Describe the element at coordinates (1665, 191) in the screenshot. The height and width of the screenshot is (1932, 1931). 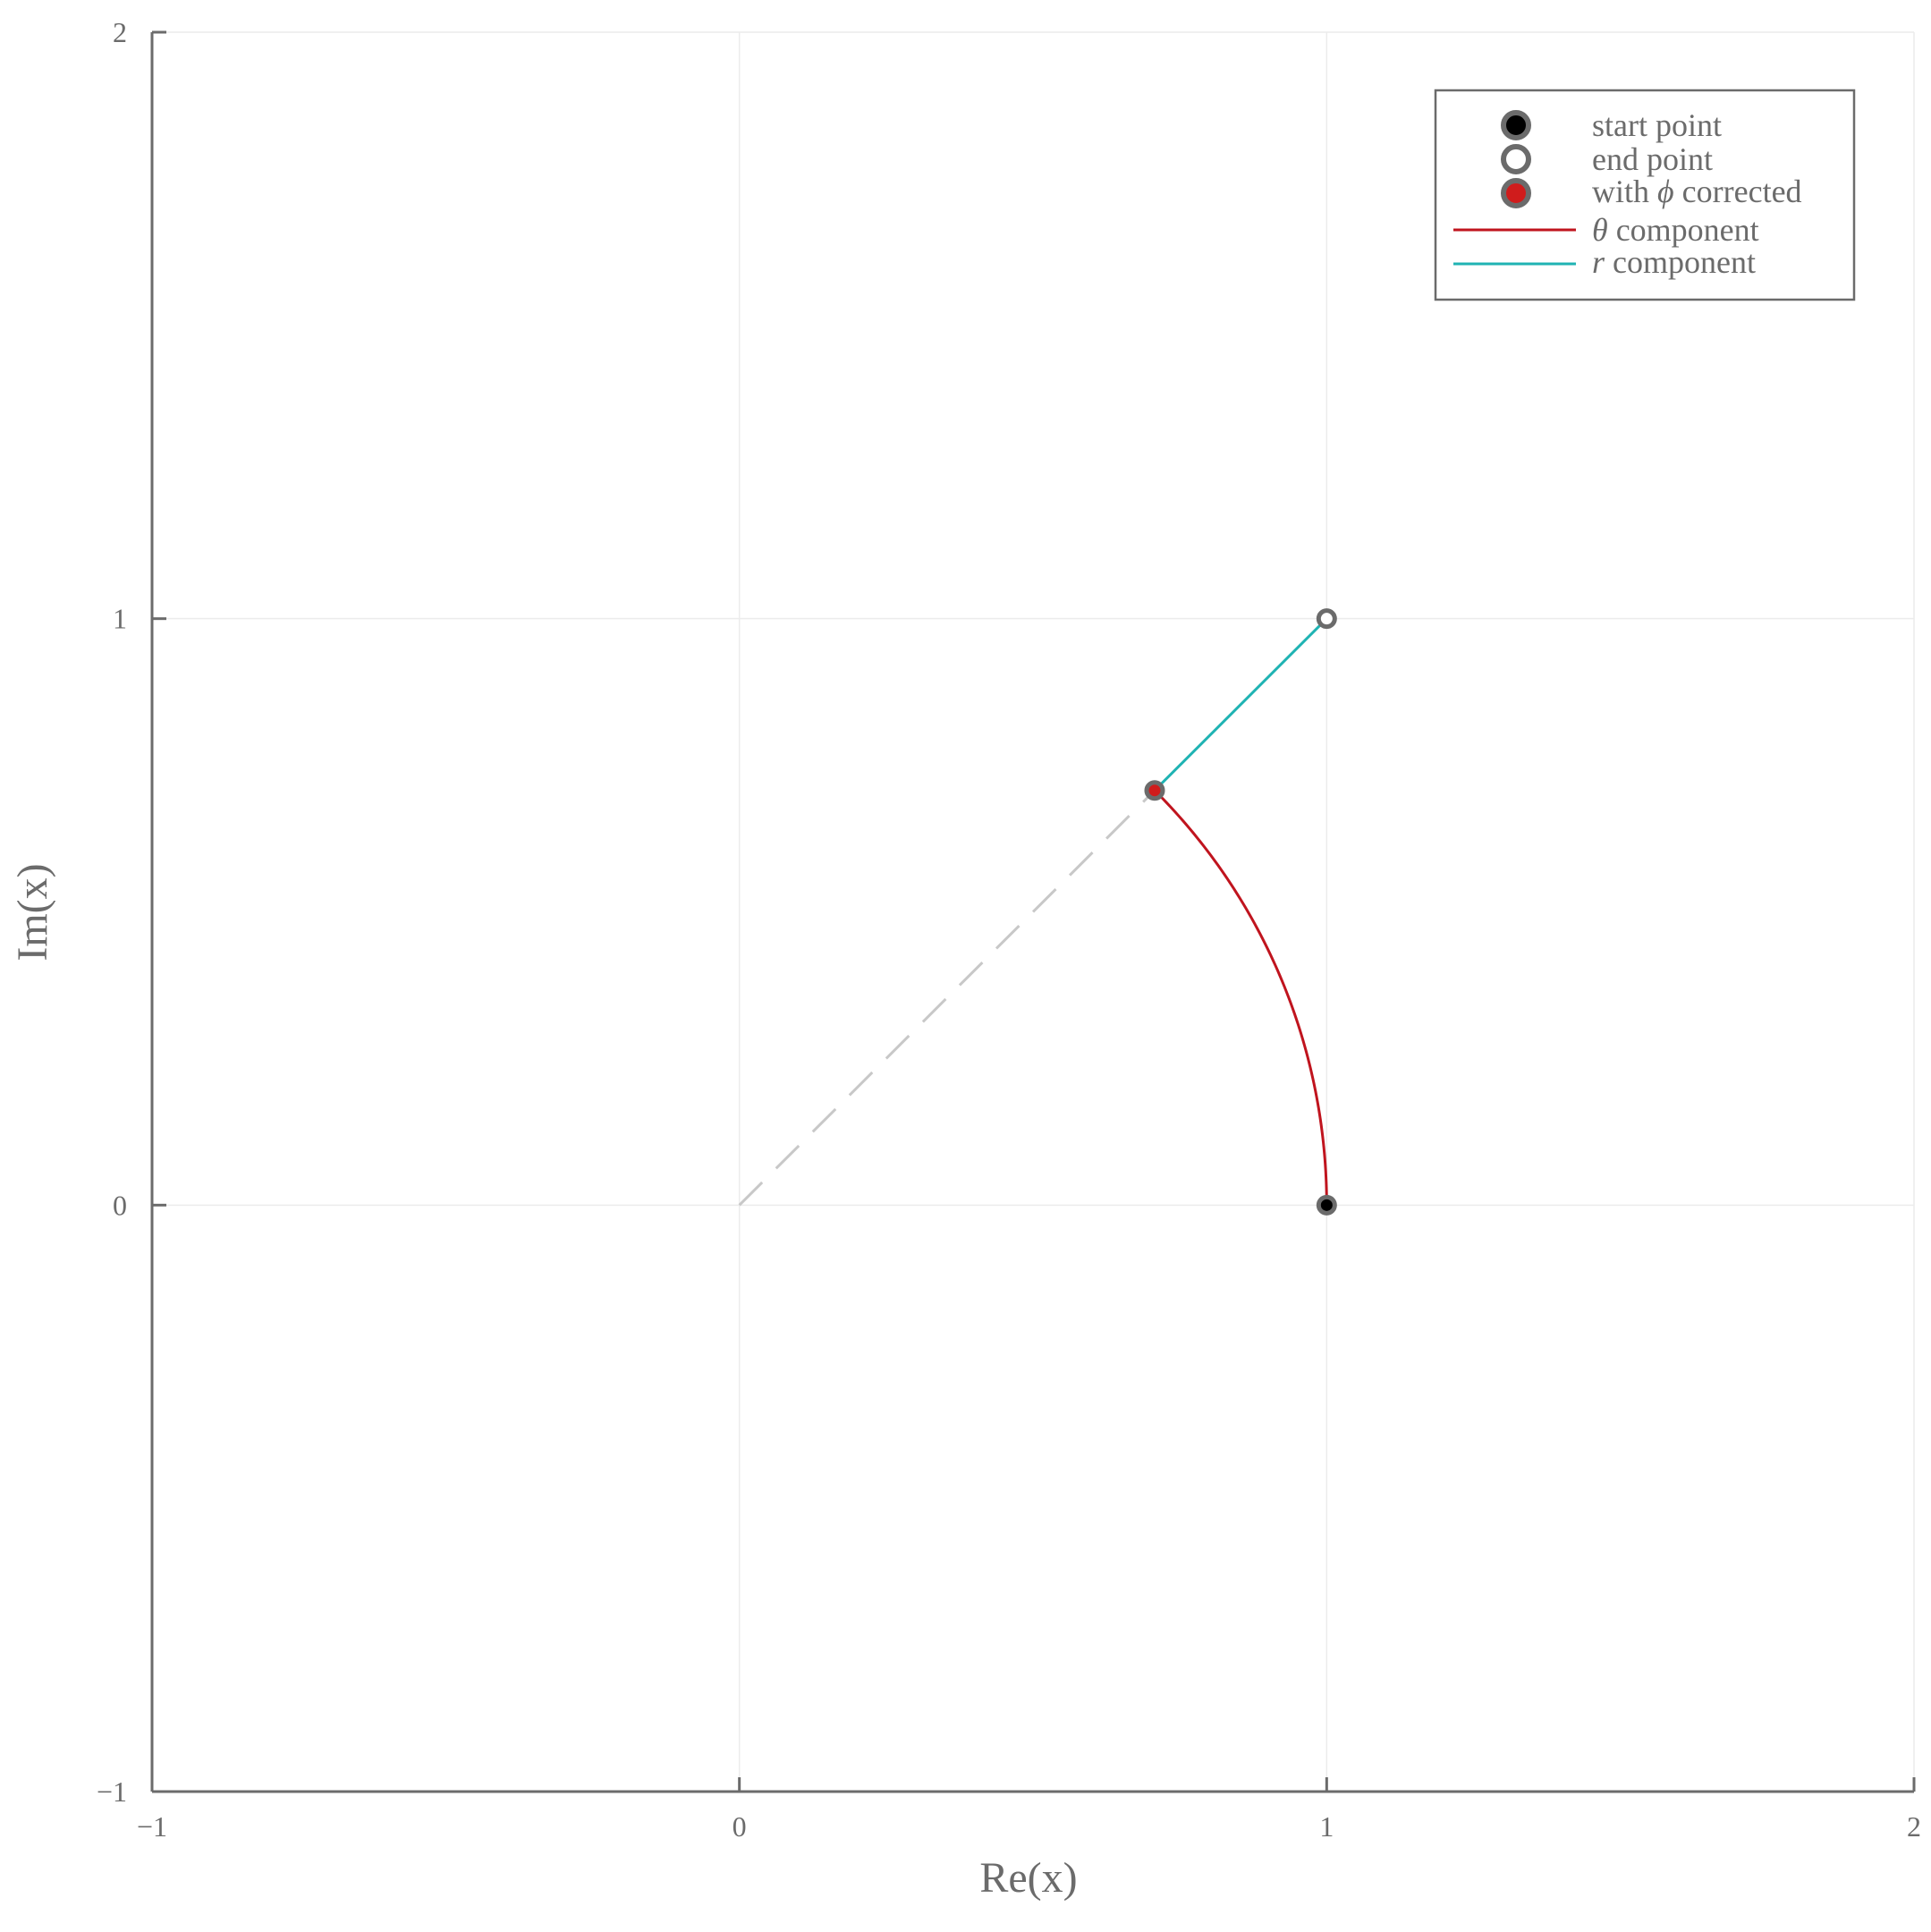
I see `legend-label-phi-symbol: ϕ` at that location.